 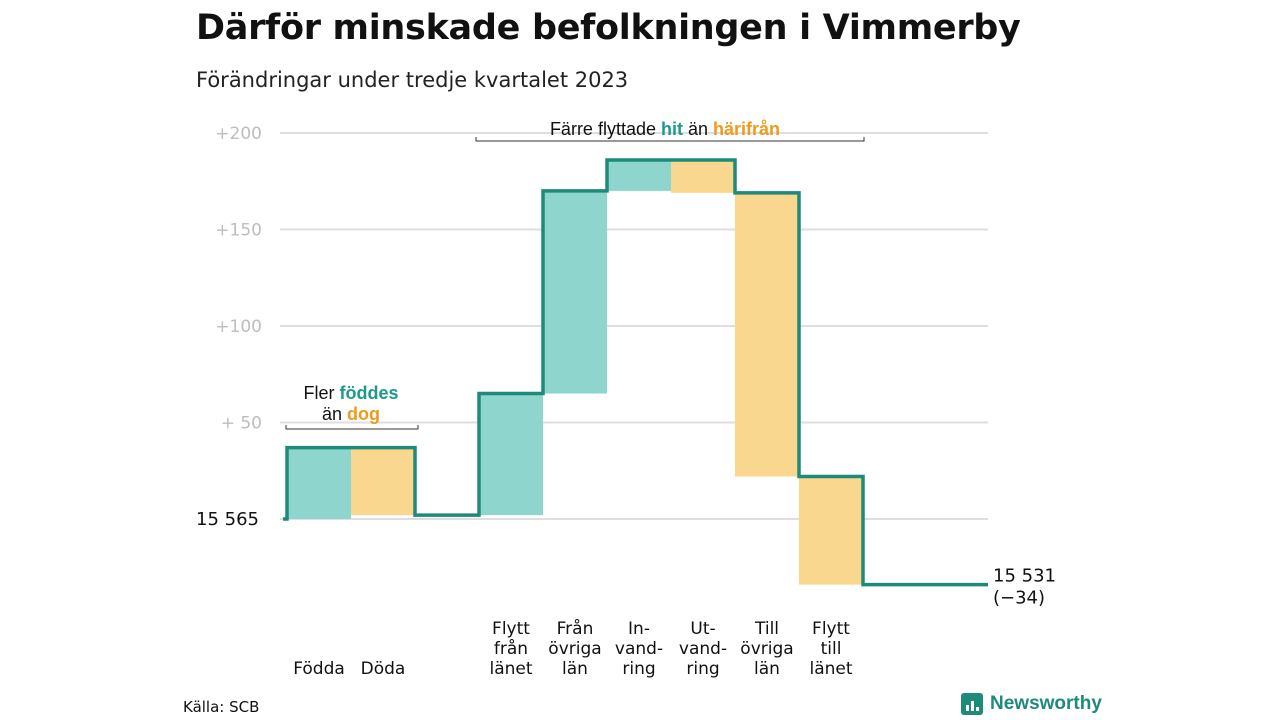 What do you see at coordinates (319, 483) in the screenshot?
I see `waterfall-bar-födda` at bounding box center [319, 483].